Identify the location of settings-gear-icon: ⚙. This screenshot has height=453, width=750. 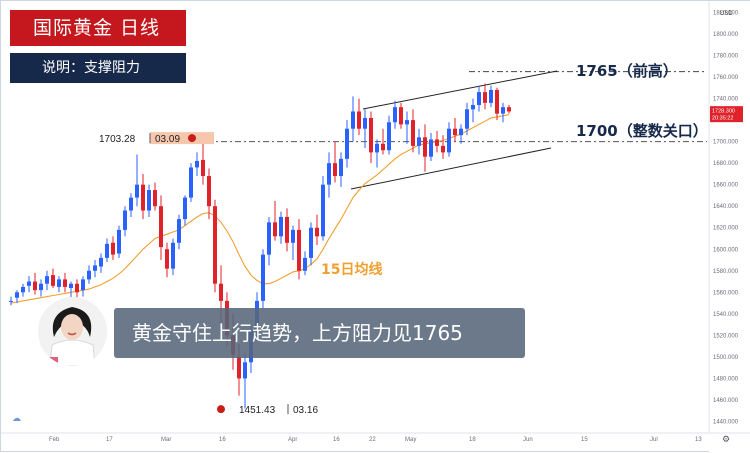
(726, 440).